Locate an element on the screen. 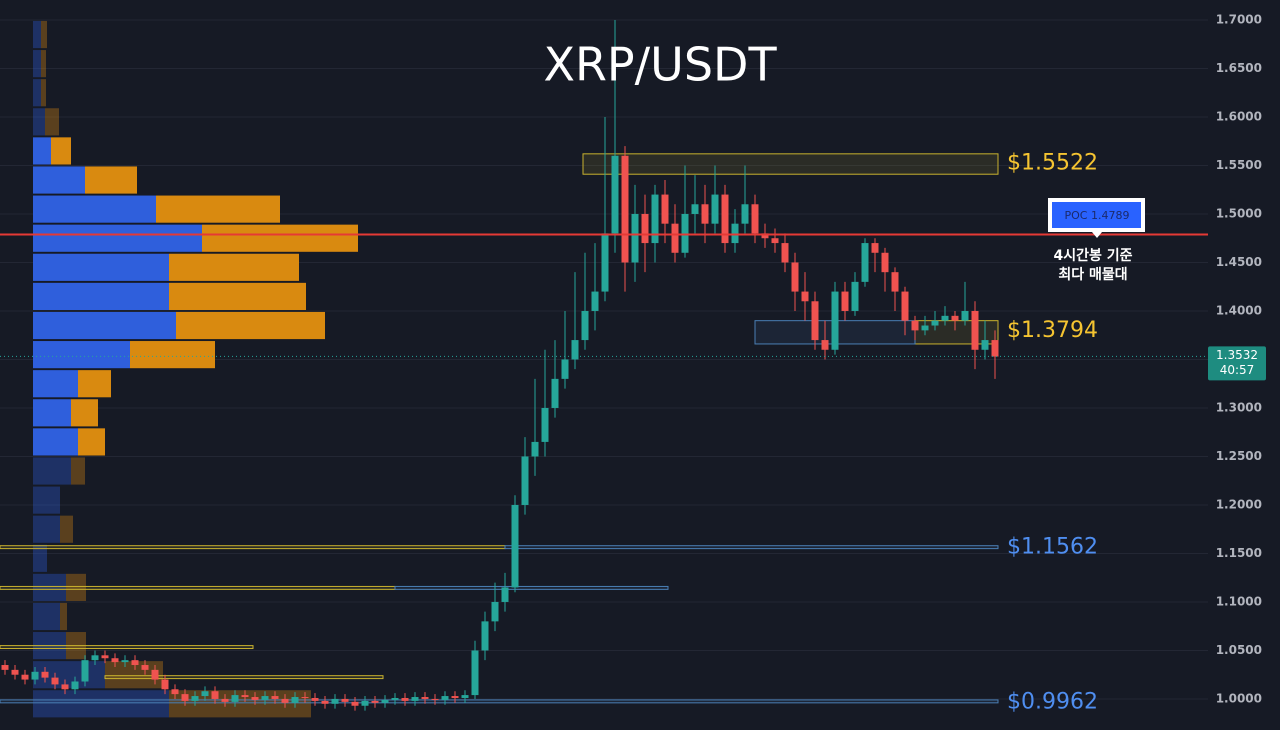 The image size is (1280, 730). y-tick-label: 1.6500 is located at coordinates (1239, 68).